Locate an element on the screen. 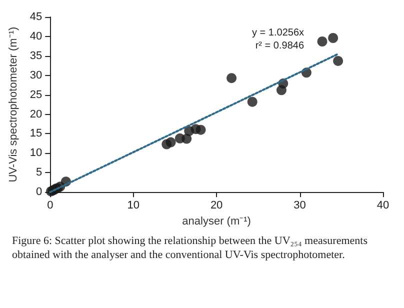  annotation: y = 1.0256x is located at coordinates (278, 33).